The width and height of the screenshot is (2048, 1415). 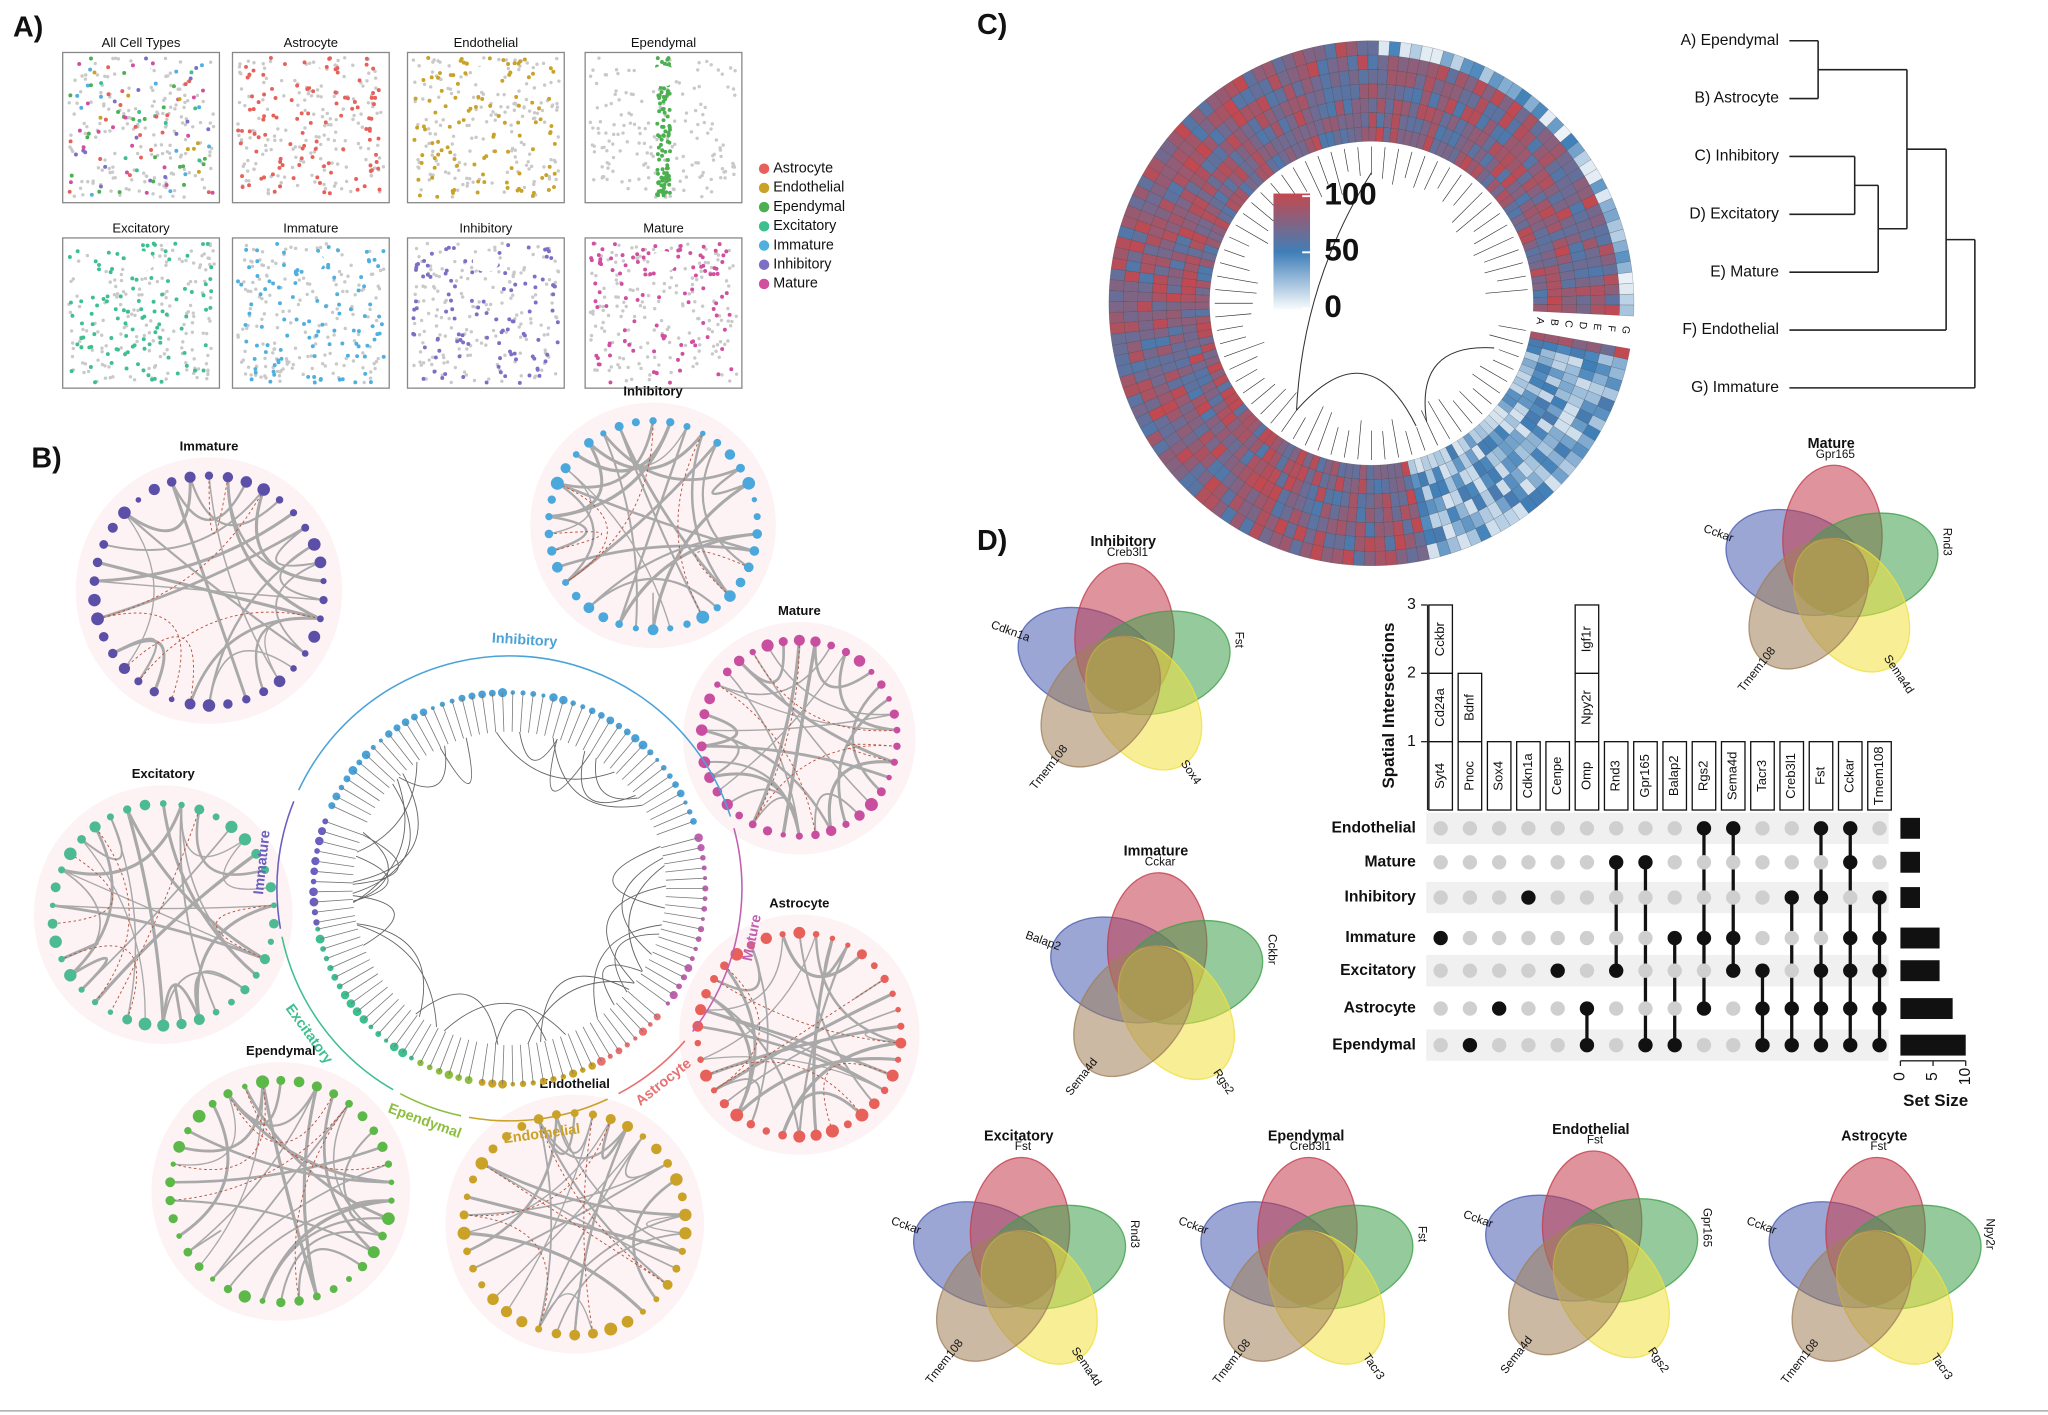 I want to click on venn-set-label: Fst, so click(x=1239, y=640).